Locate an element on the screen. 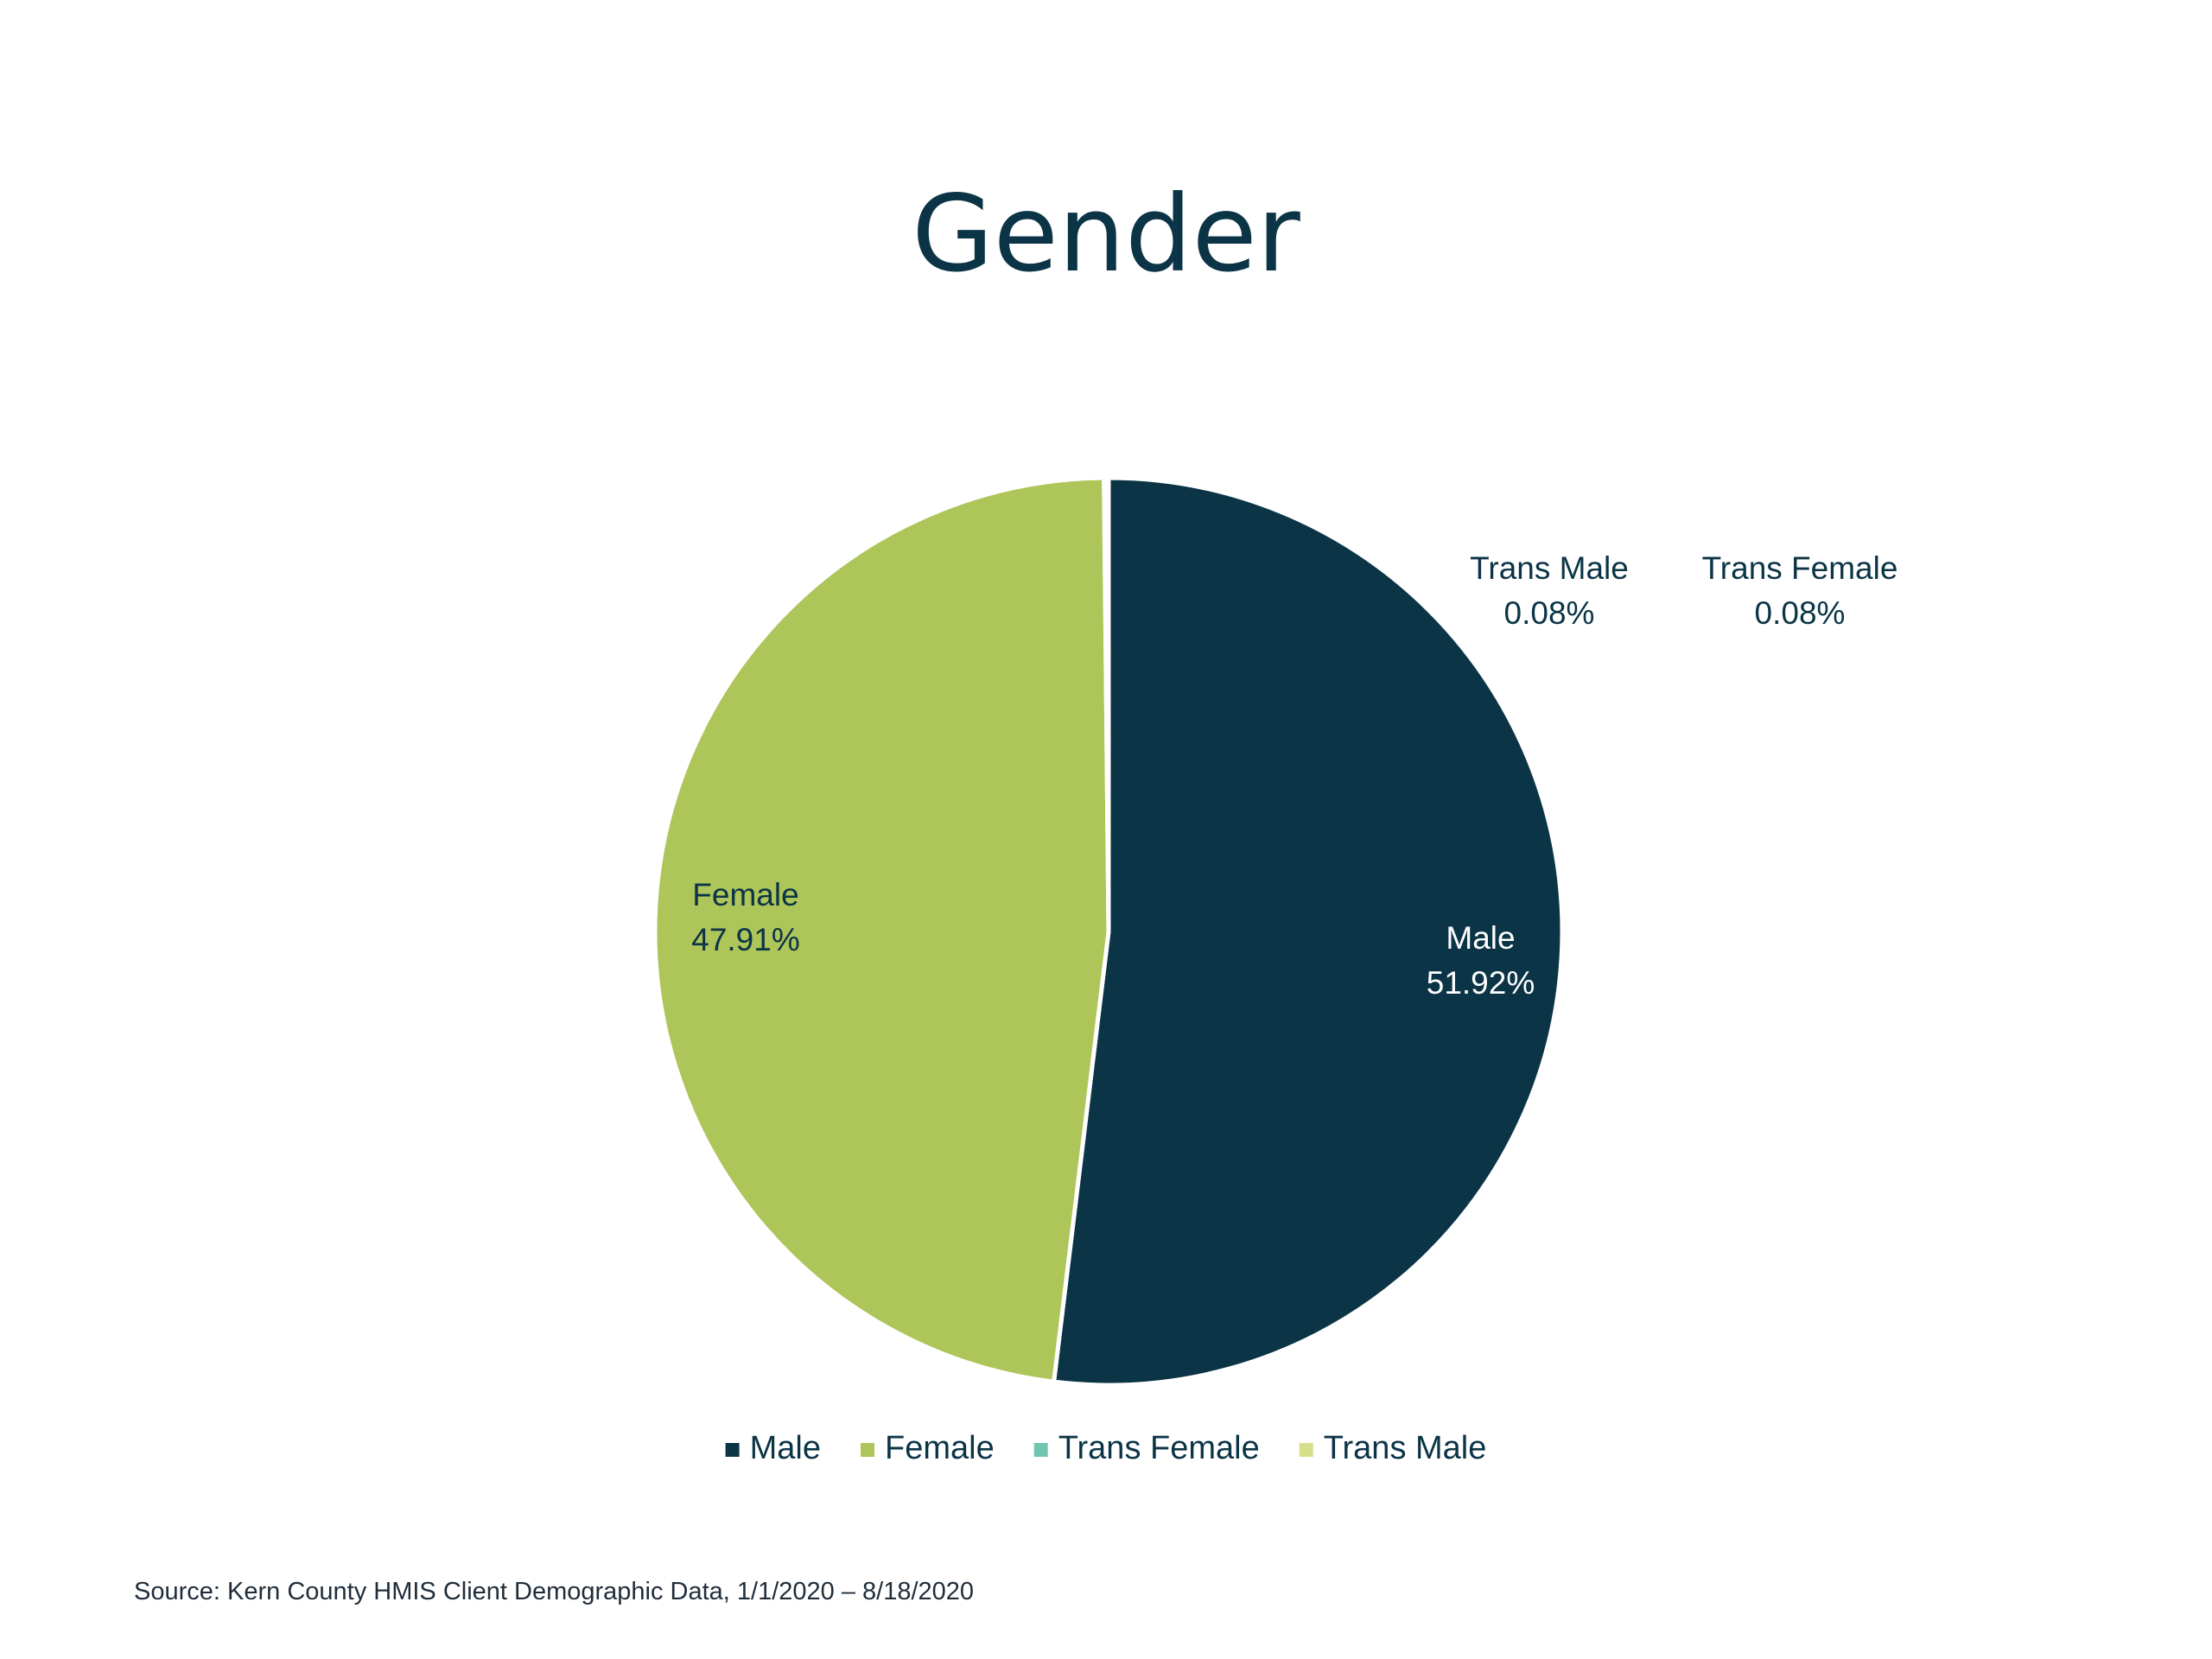  pie-slice-male is located at coordinates (1308, 932).